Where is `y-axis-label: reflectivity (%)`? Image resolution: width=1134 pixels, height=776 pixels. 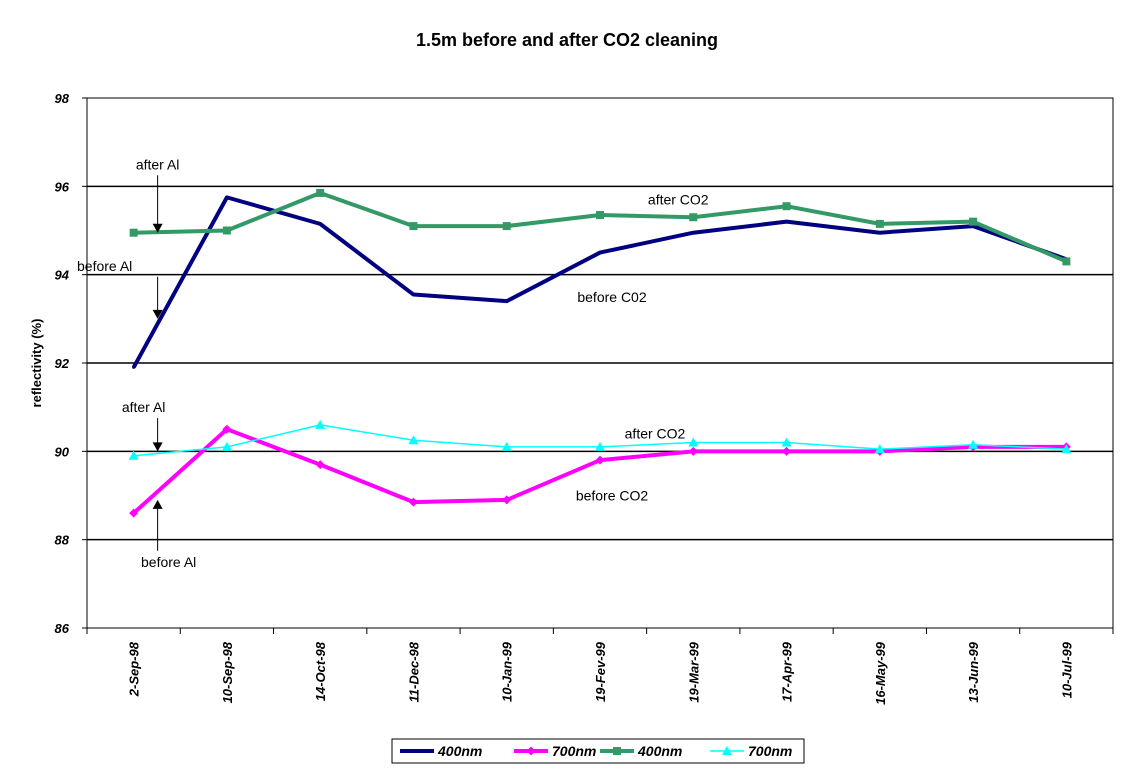 y-axis-label: reflectivity (%) is located at coordinates (36, 363).